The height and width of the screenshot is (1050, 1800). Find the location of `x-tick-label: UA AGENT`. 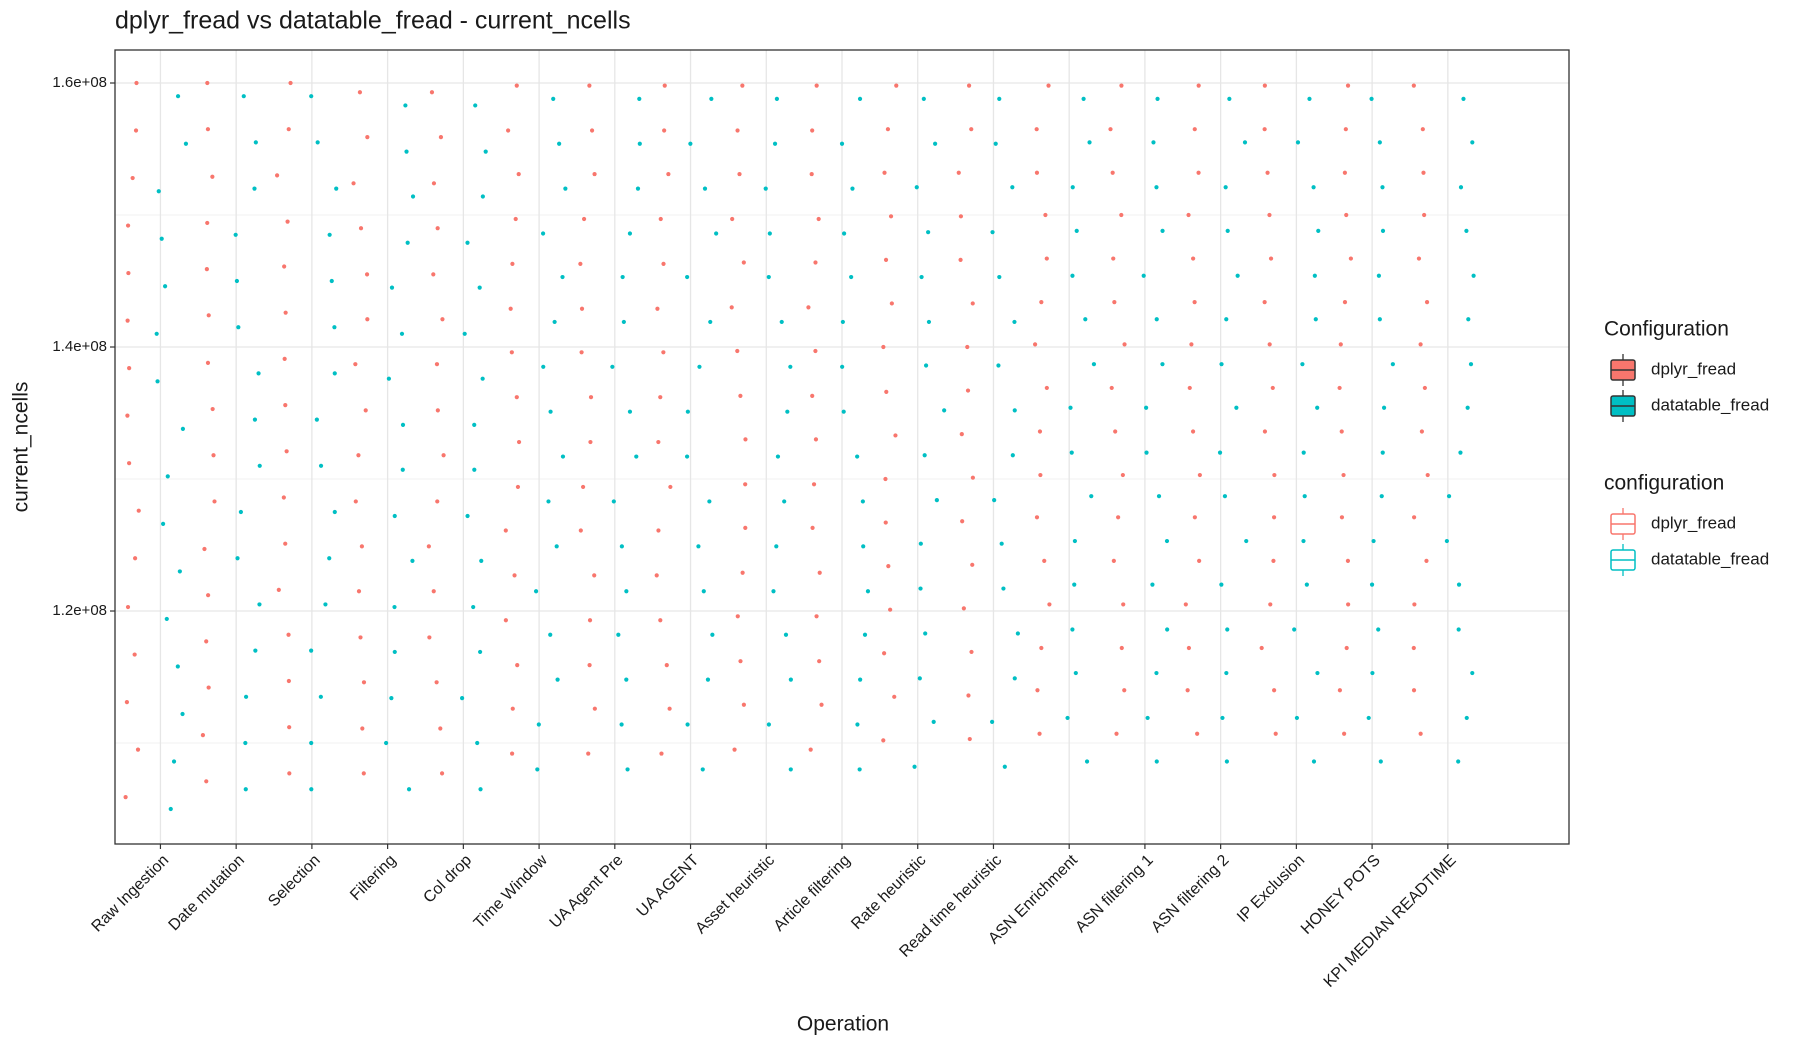

x-tick-label: UA AGENT is located at coordinates (668, 886).